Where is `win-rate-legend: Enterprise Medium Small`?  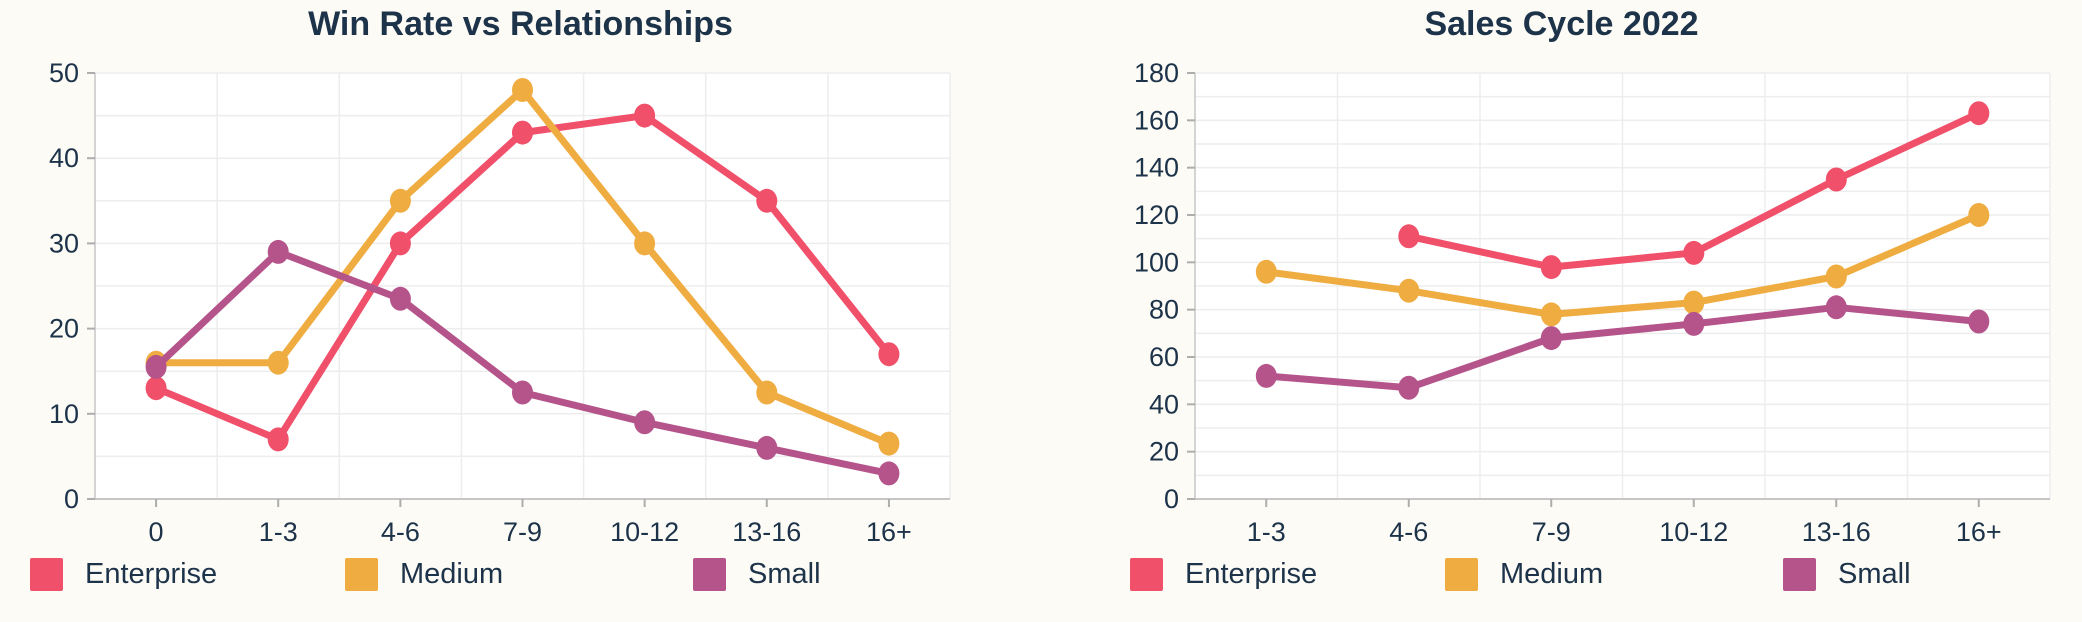
win-rate-legend: Enterprise Medium Small is located at coordinates (520, 583).